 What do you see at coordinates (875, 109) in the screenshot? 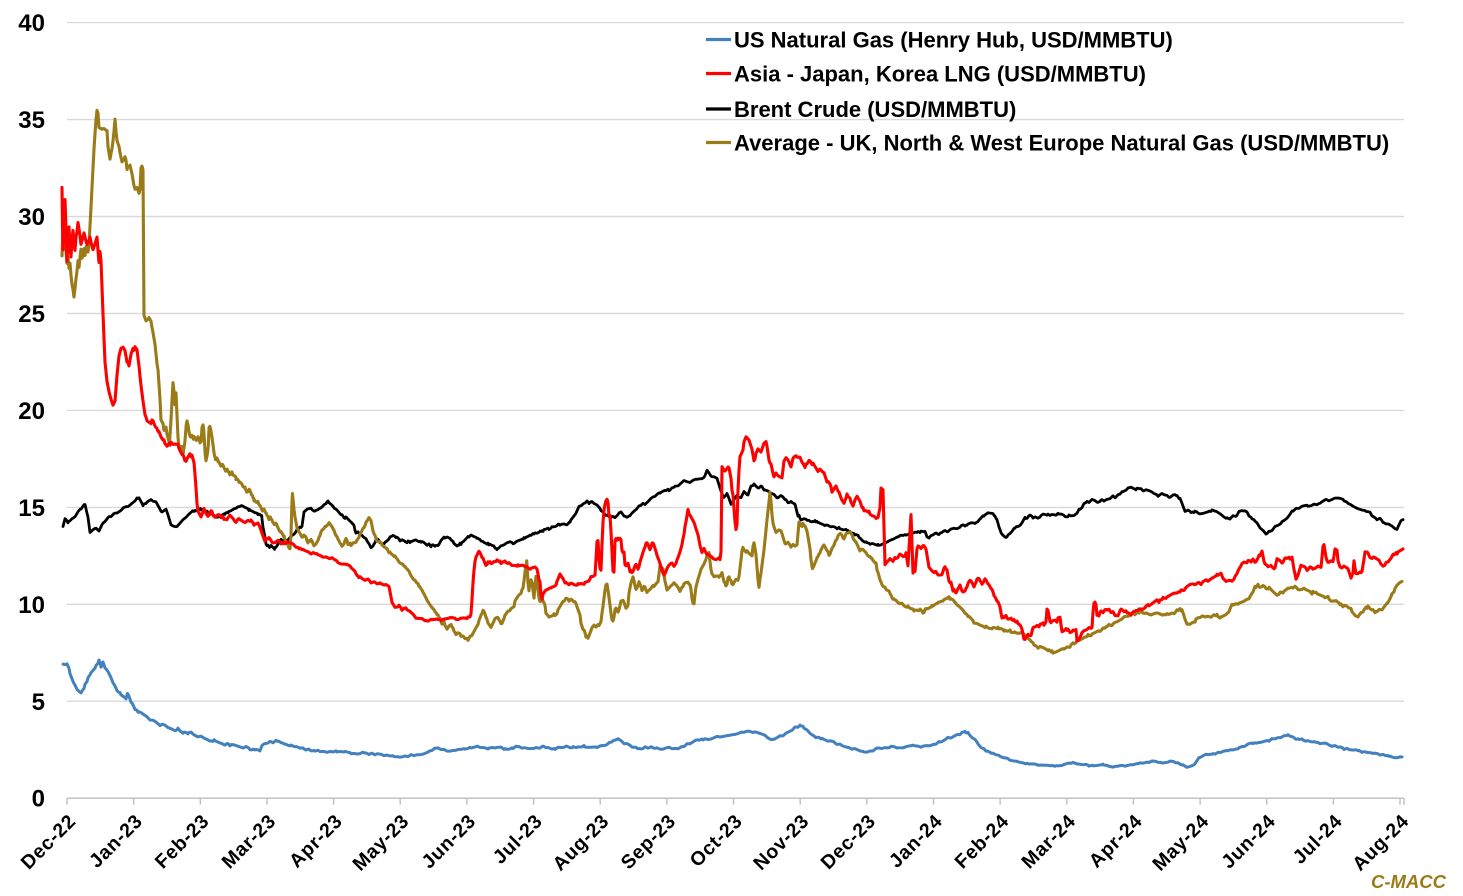
I see `svg-text: Brent Crude (USD/MMBTU)` at bounding box center [875, 109].